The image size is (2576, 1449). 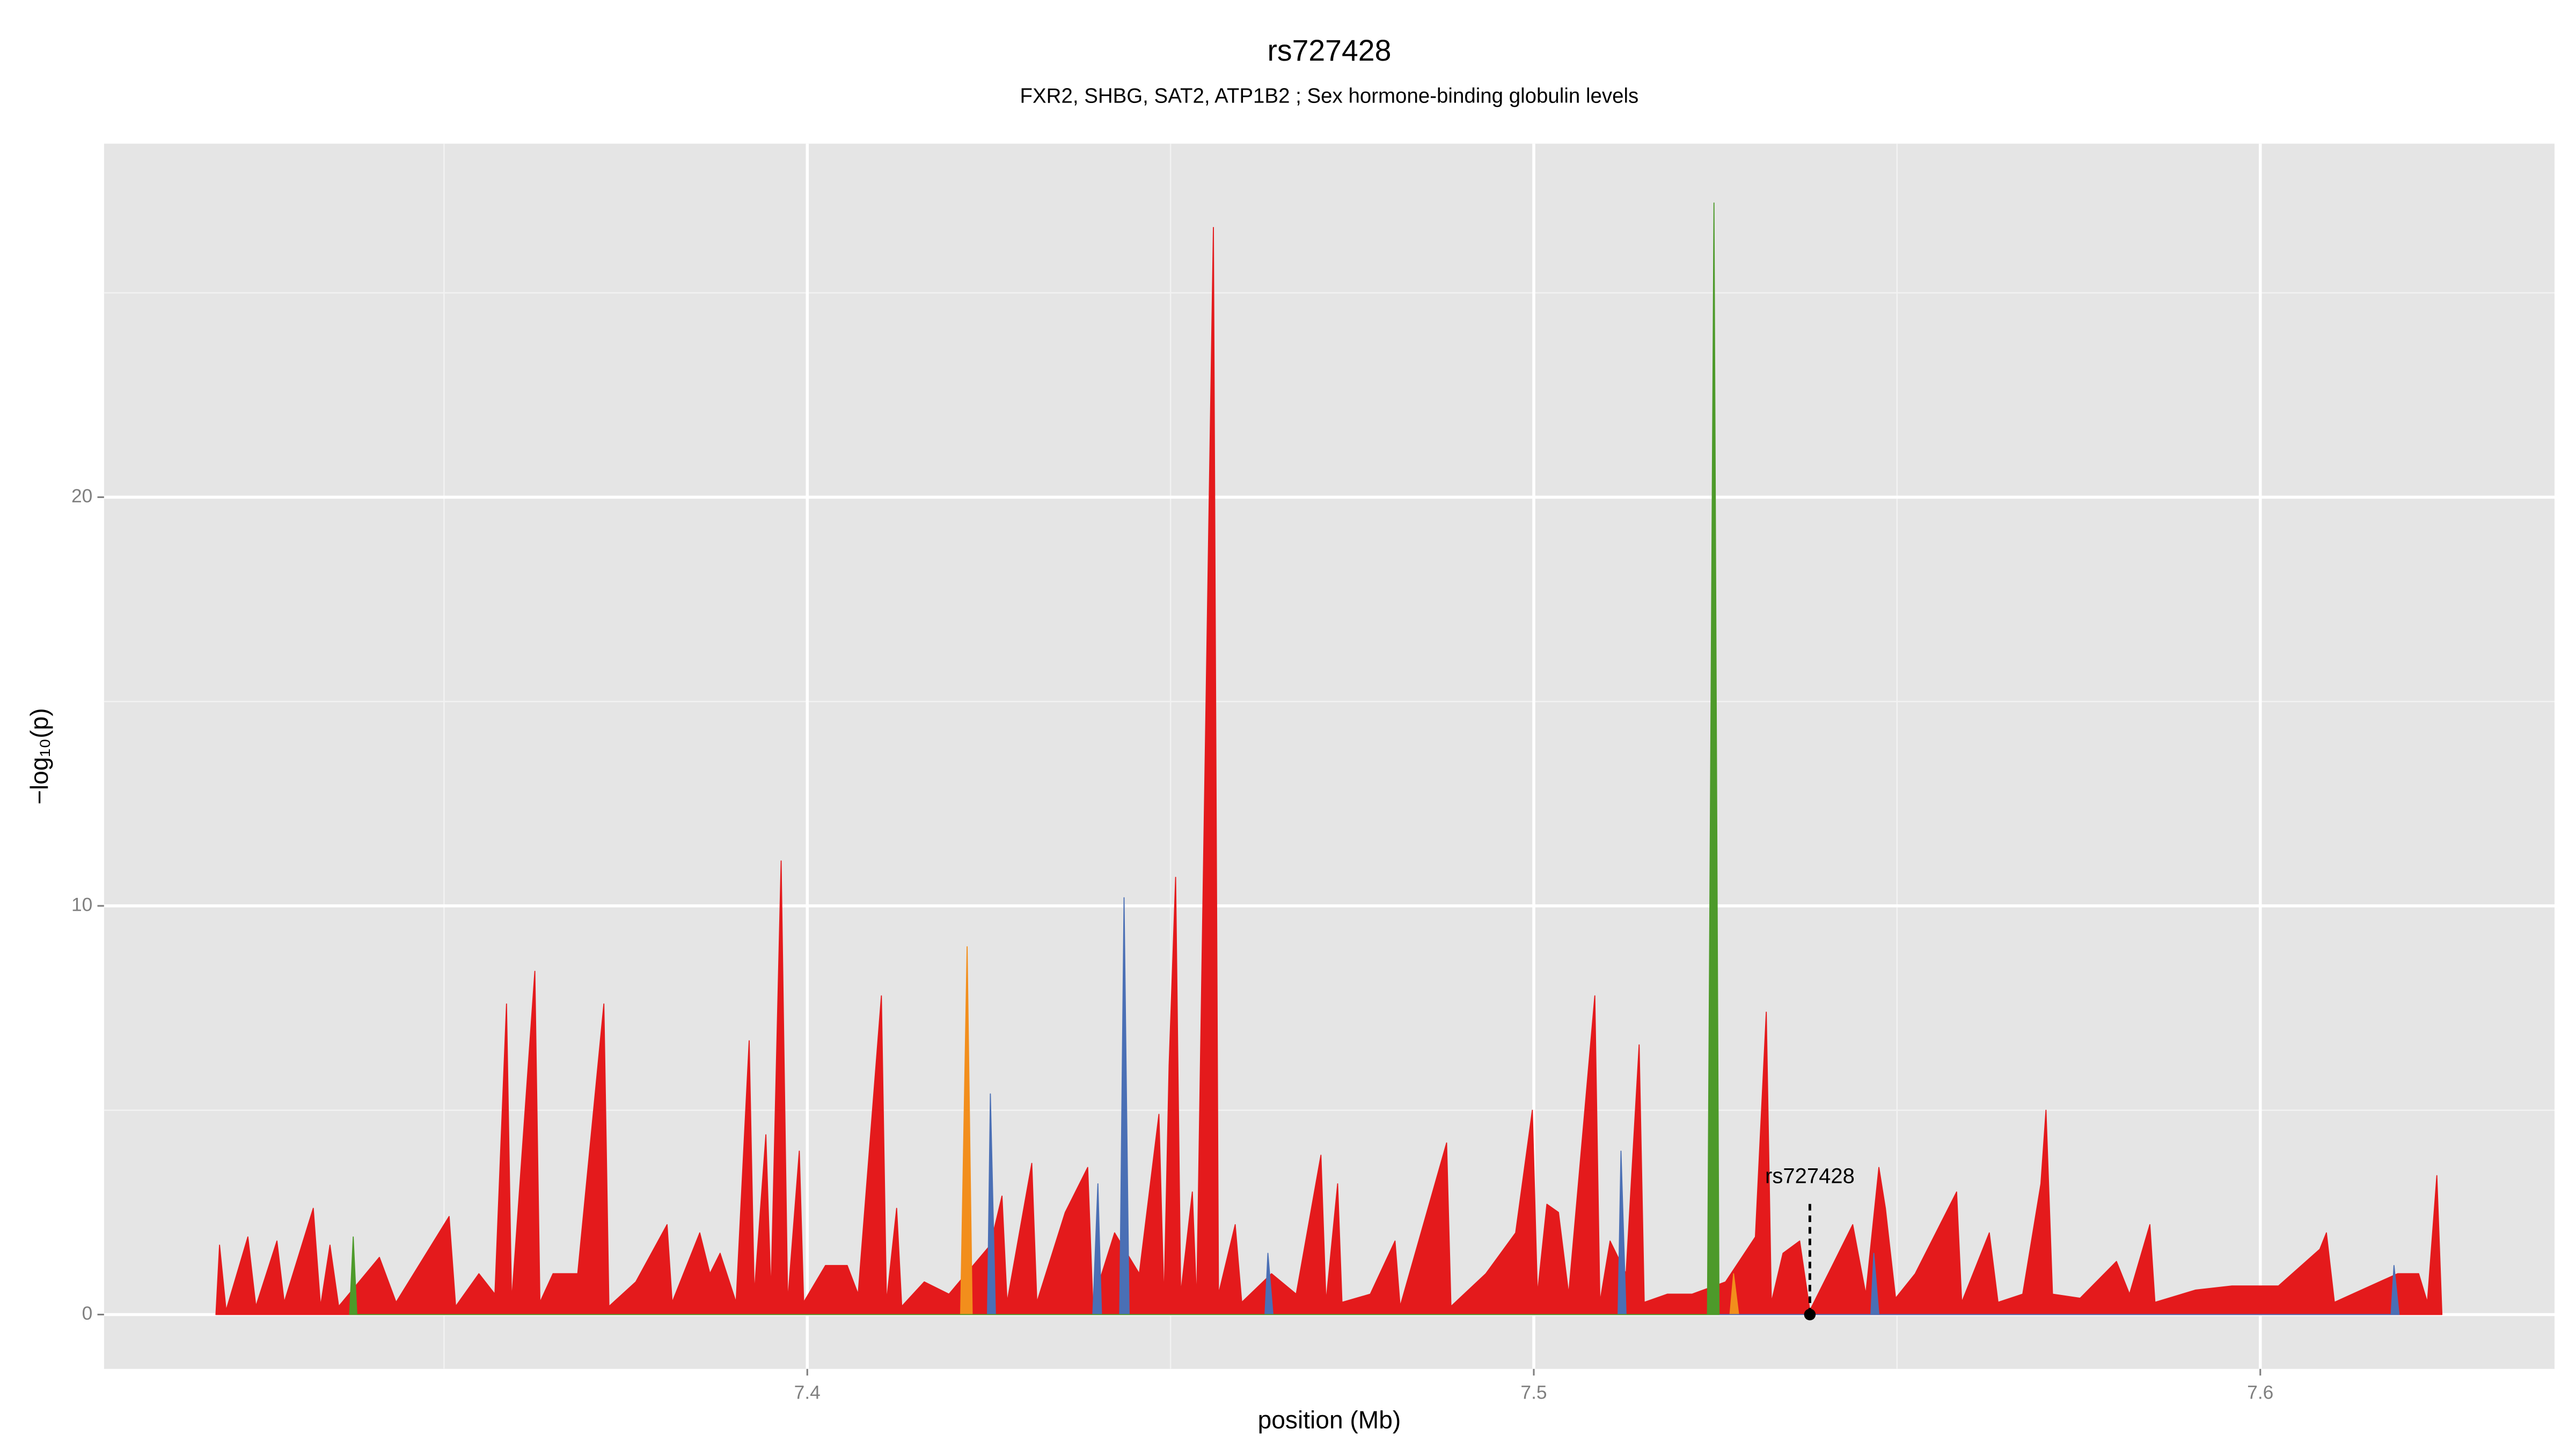 I want to click on chart-title: rs727428, so click(x=1329, y=50).